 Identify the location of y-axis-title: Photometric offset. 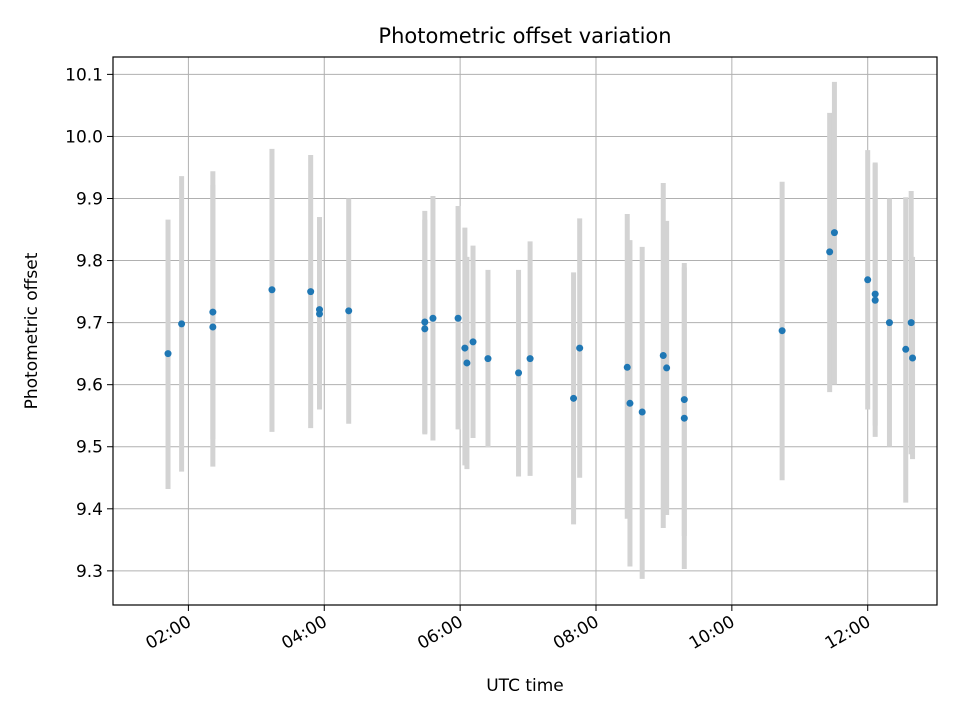
(32, 330).